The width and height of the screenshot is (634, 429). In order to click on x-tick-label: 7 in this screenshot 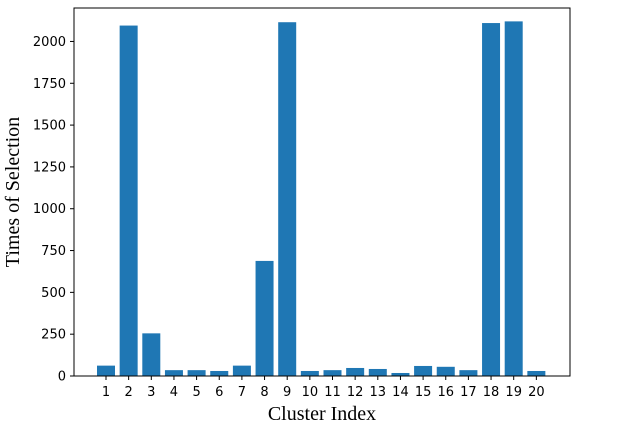, I will do `click(242, 392)`.